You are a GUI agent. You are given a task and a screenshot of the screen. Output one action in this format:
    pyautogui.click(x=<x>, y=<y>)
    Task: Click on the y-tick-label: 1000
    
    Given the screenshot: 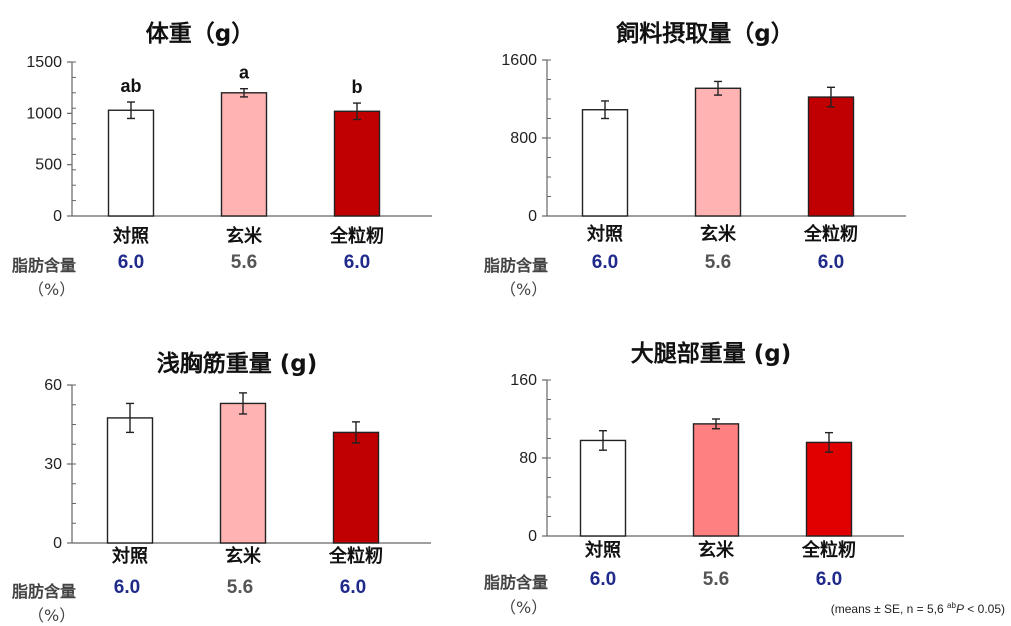 What is the action you would take?
    pyautogui.click(x=44, y=113)
    